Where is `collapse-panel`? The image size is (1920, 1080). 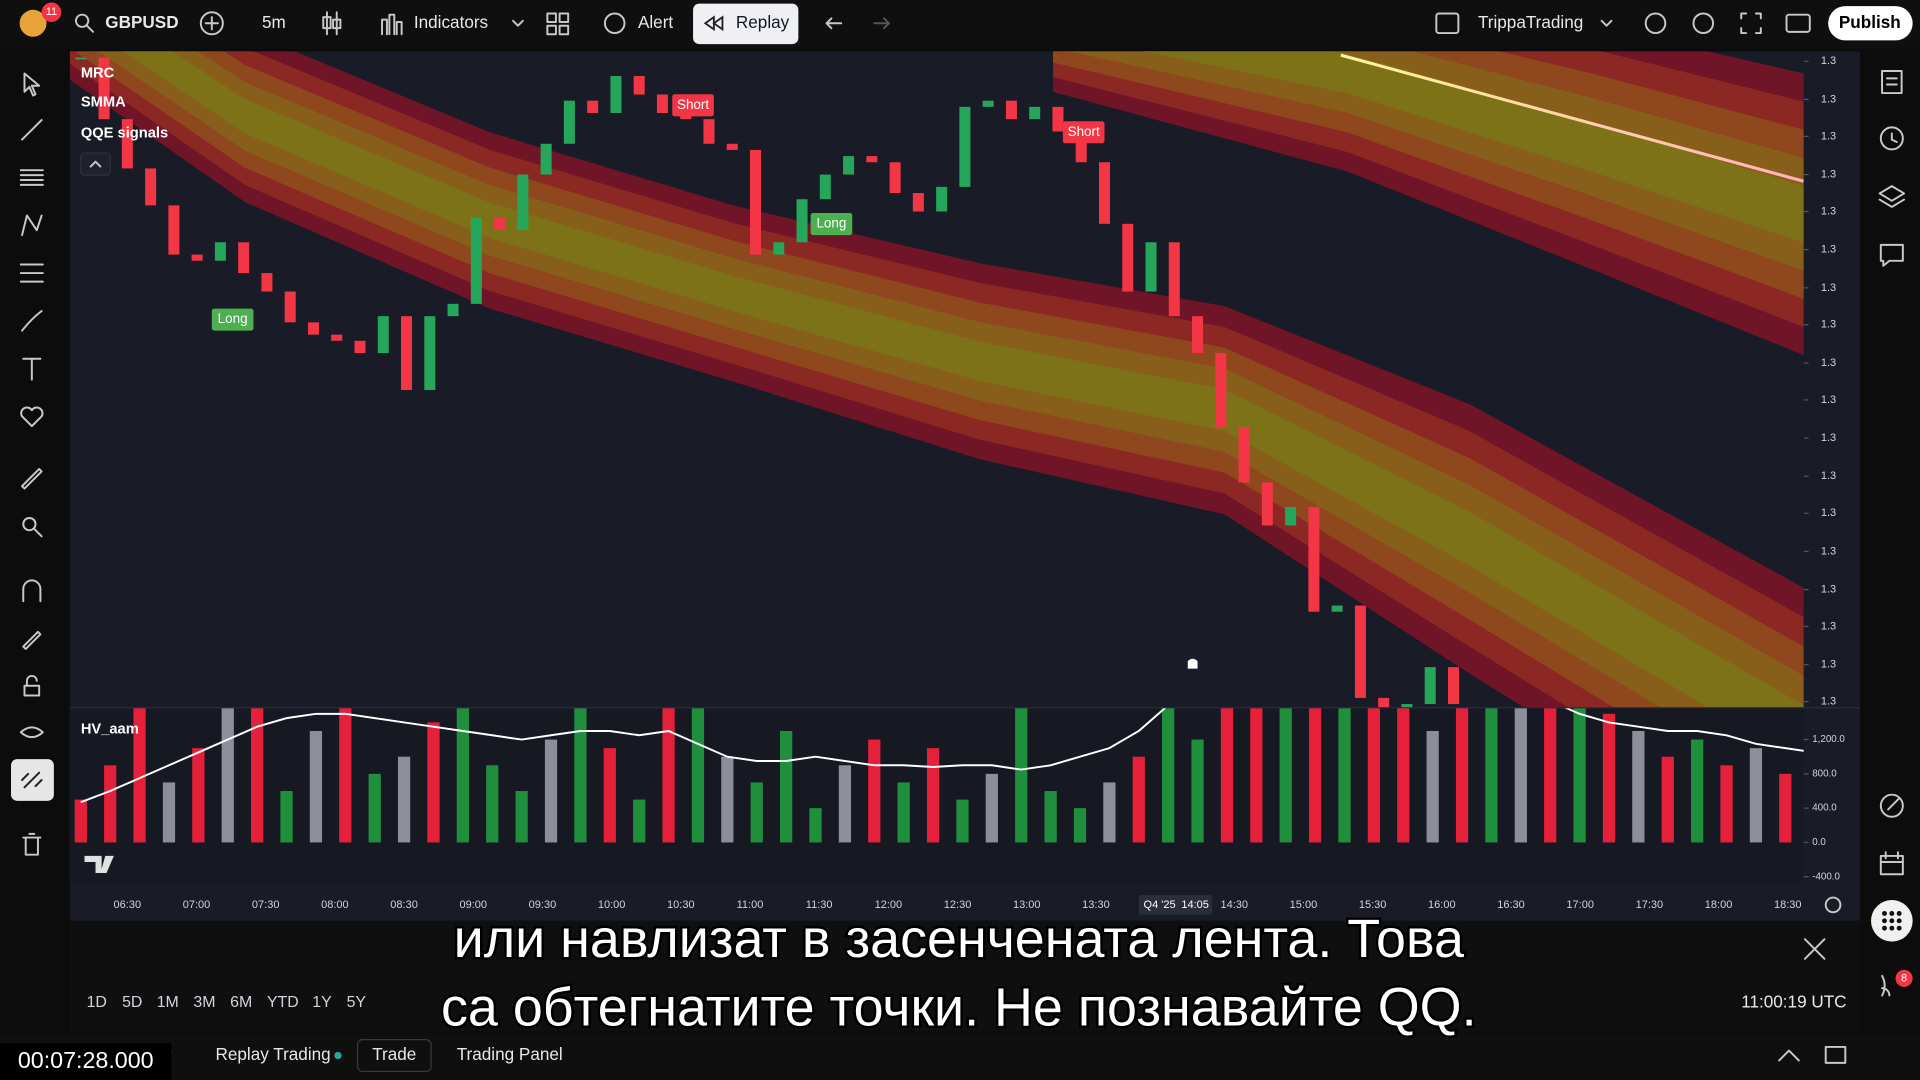 collapse-panel is located at coordinates (1789, 1055).